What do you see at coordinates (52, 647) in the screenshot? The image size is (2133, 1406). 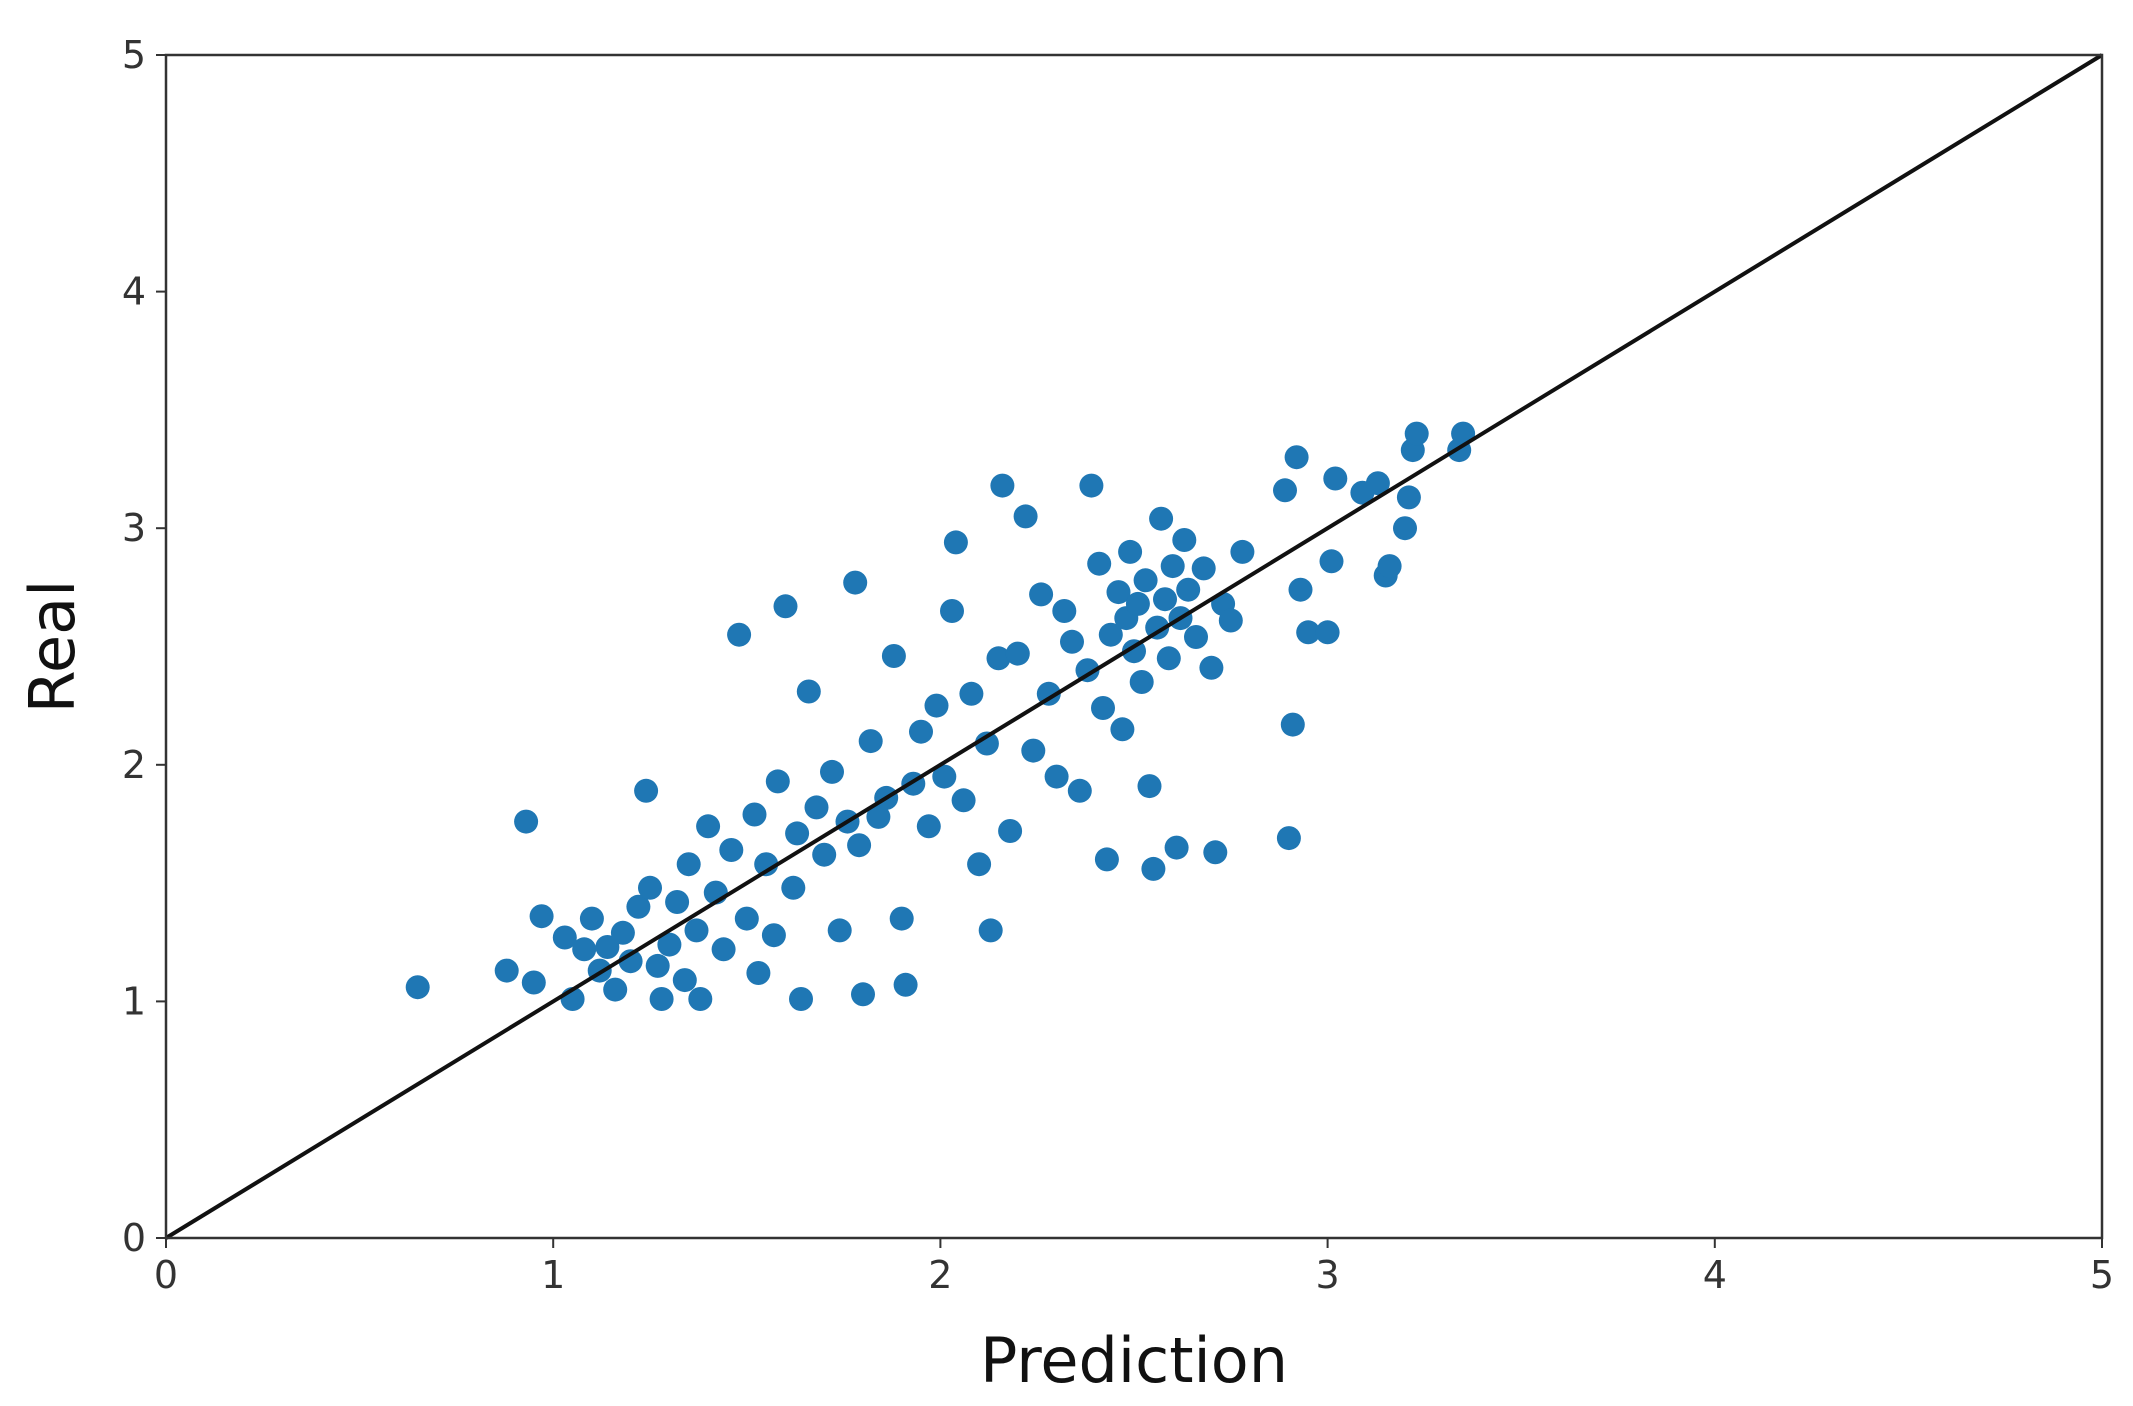 I see `y-axis-label: Real` at bounding box center [52, 647].